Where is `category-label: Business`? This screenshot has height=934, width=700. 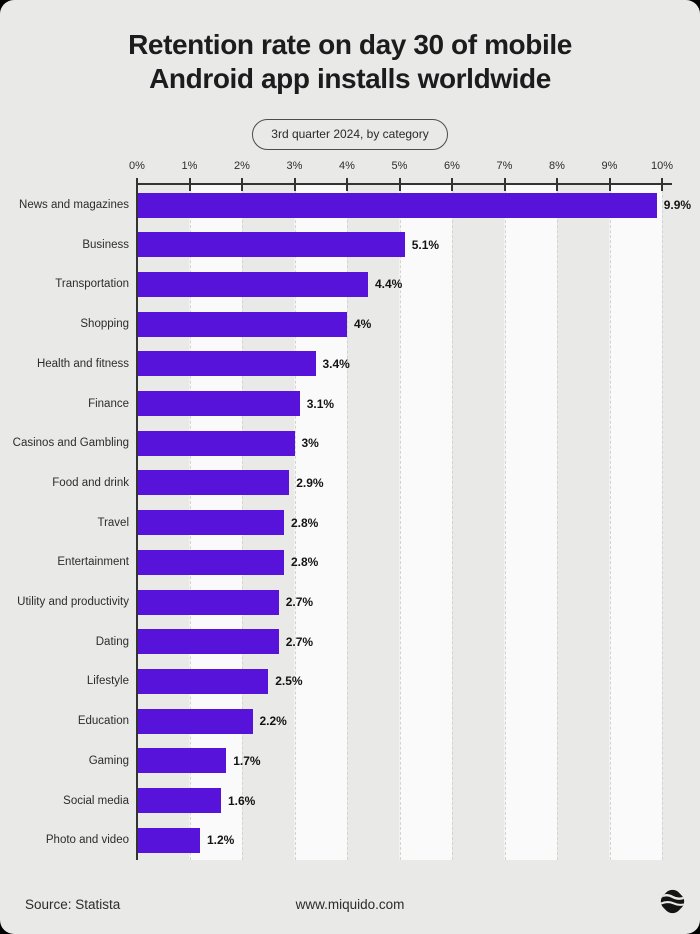
category-label: Business is located at coordinates (105, 244).